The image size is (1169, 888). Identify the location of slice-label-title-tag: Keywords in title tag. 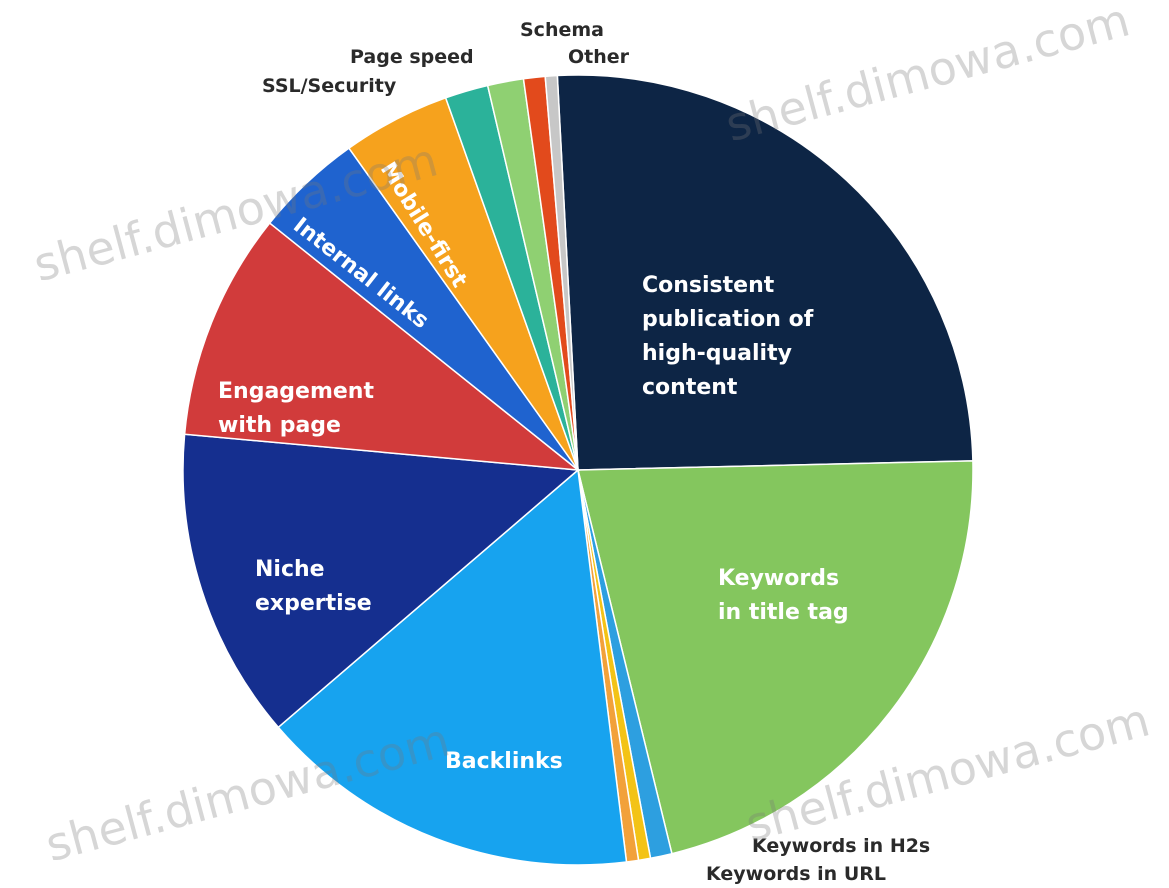
(783, 595).